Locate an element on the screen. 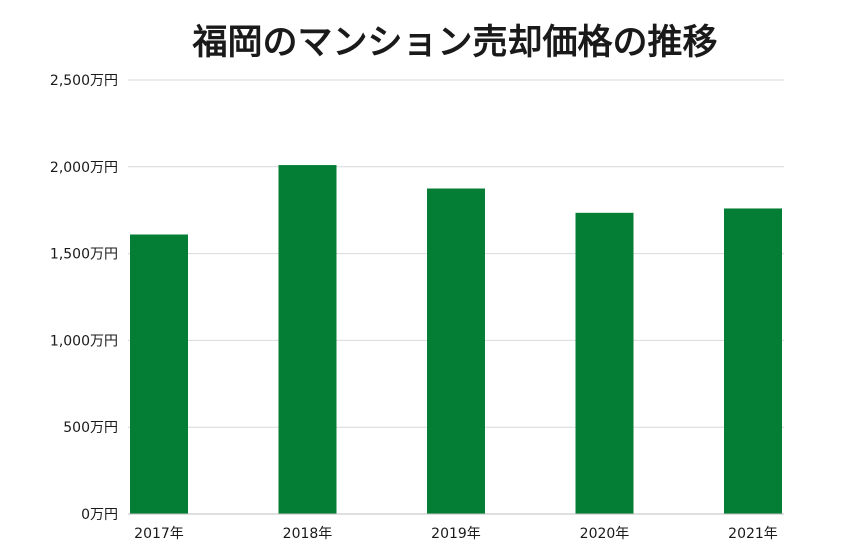 Image resolution: width=864 pixels, height=556 pixels. x-tick-label: 2018年 is located at coordinates (308, 534).